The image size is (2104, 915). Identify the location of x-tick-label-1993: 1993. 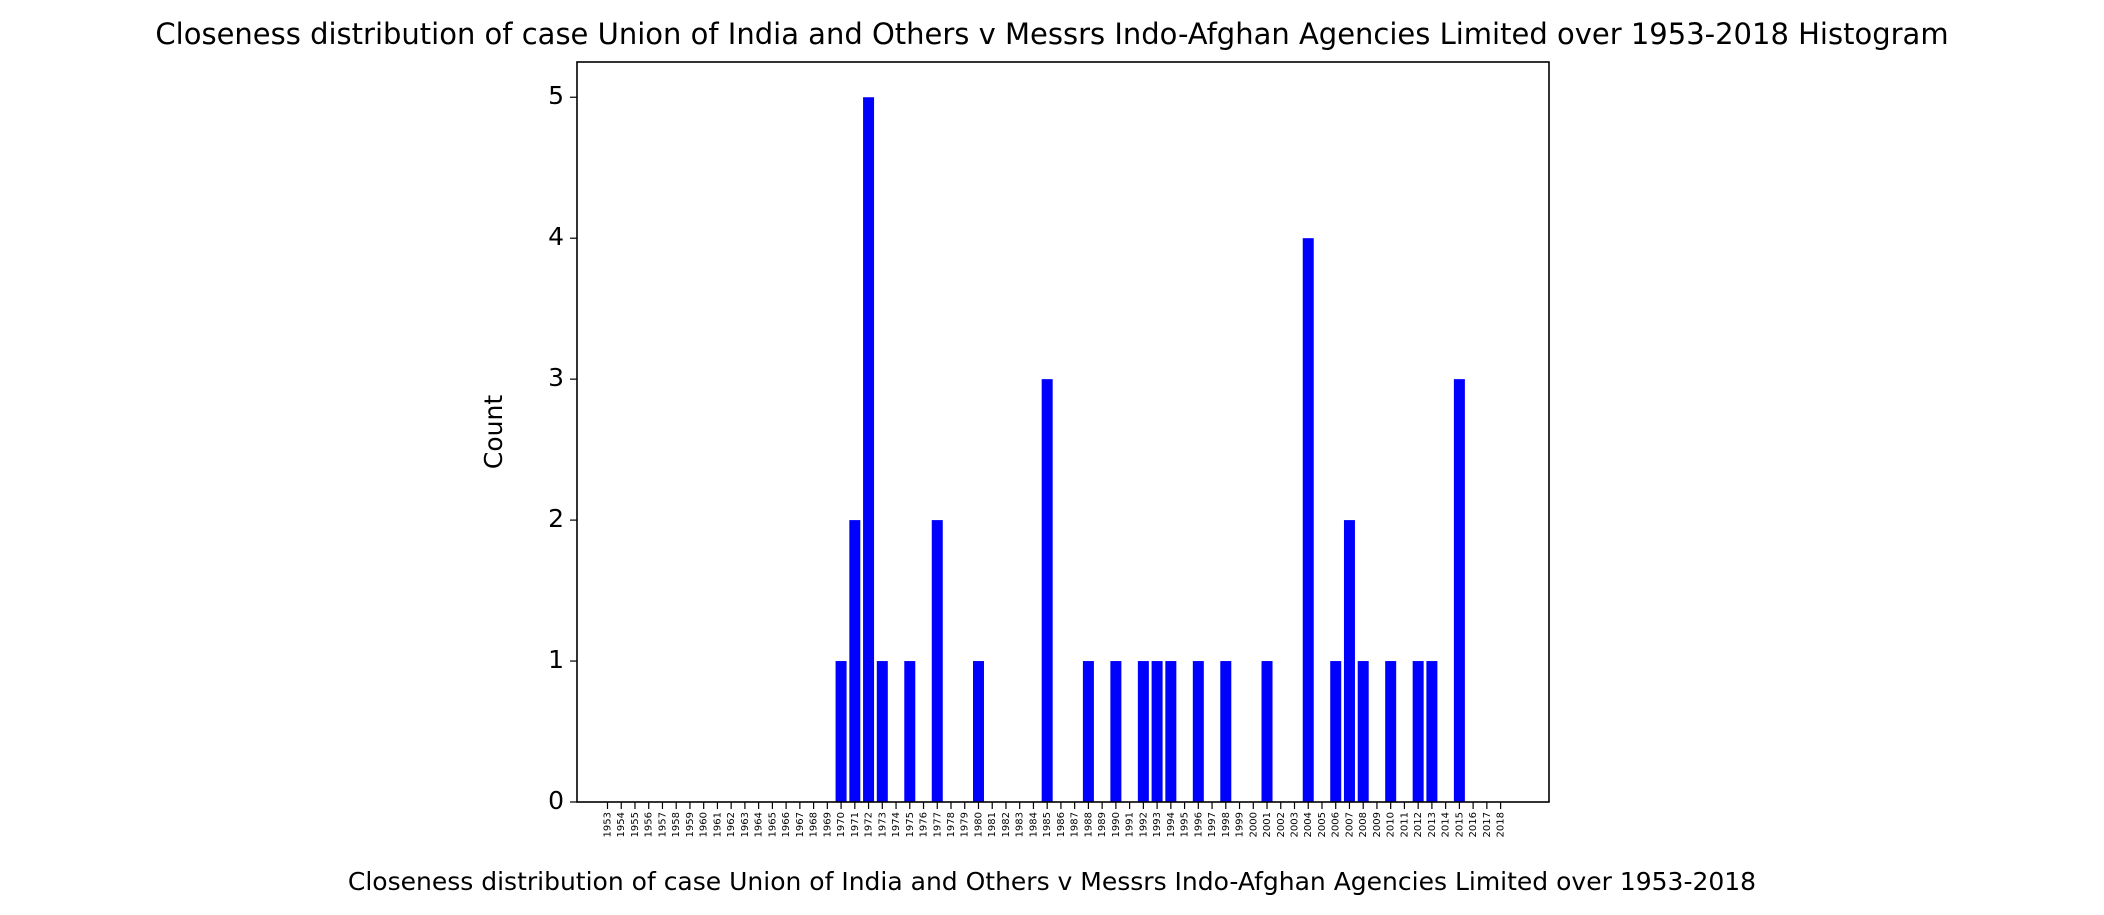
(1157, 824).